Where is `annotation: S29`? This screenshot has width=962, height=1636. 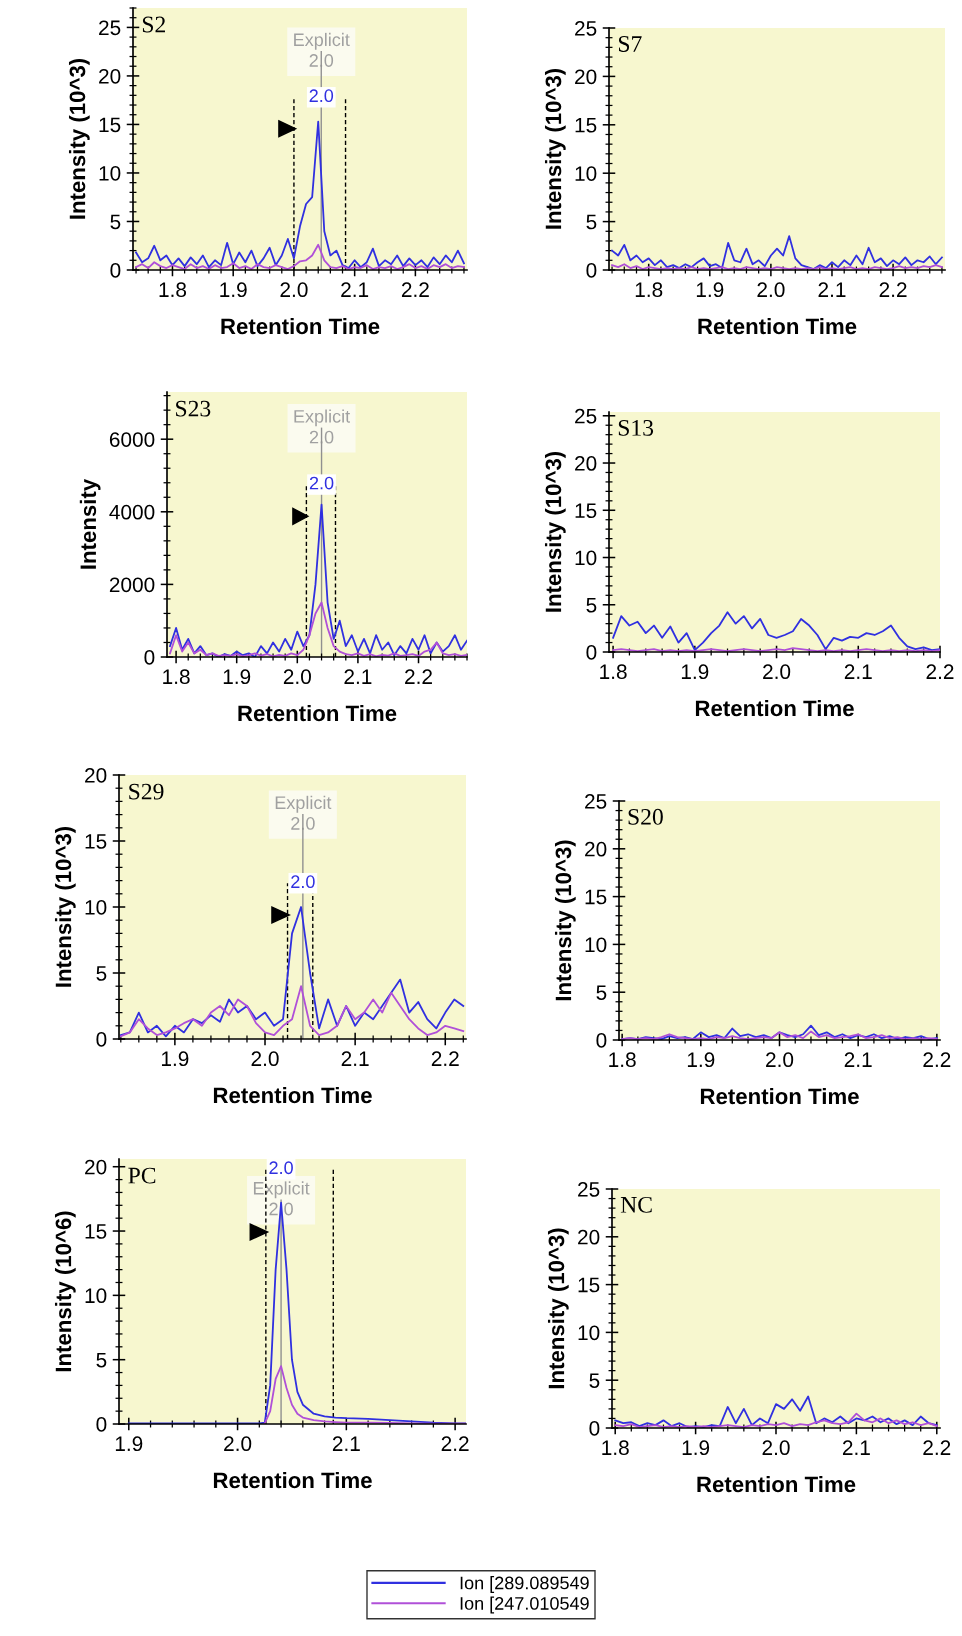
annotation: S29 is located at coordinates (146, 791).